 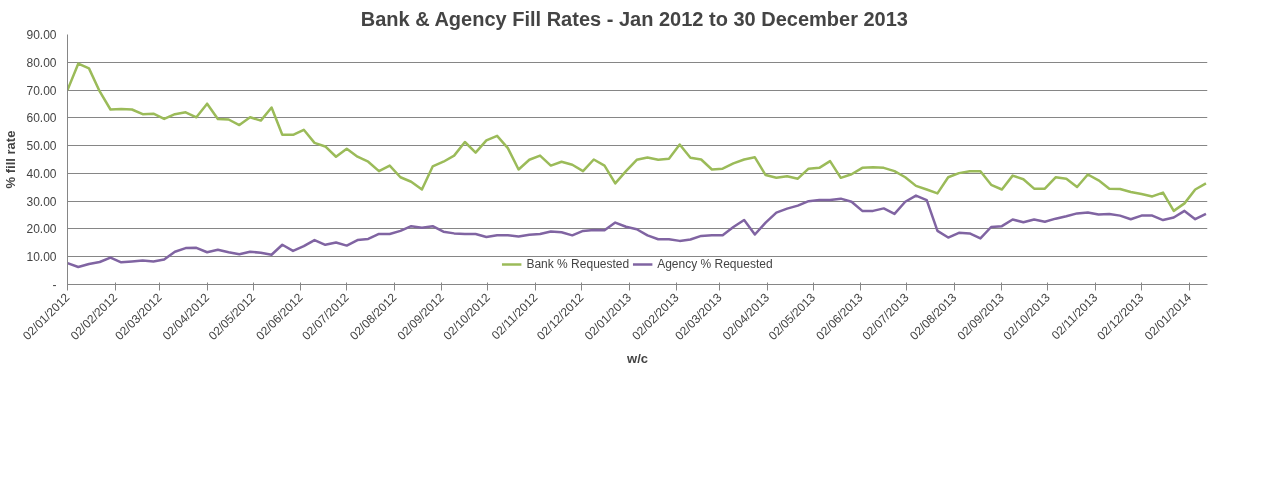 What do you see at coordinates (41, 35) in the screenshot?
I see `y-tick-label: 90.00` at bounding box center [41, 35].